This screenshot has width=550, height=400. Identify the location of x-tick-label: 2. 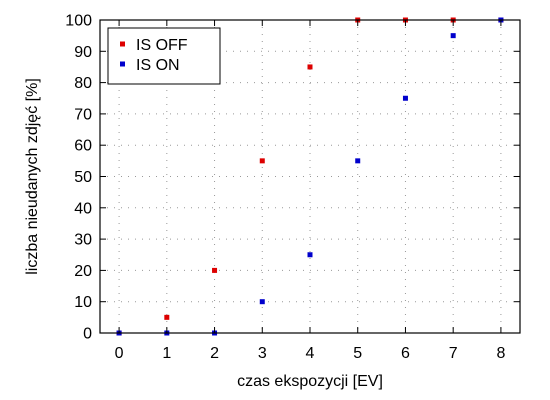
(214, 353).